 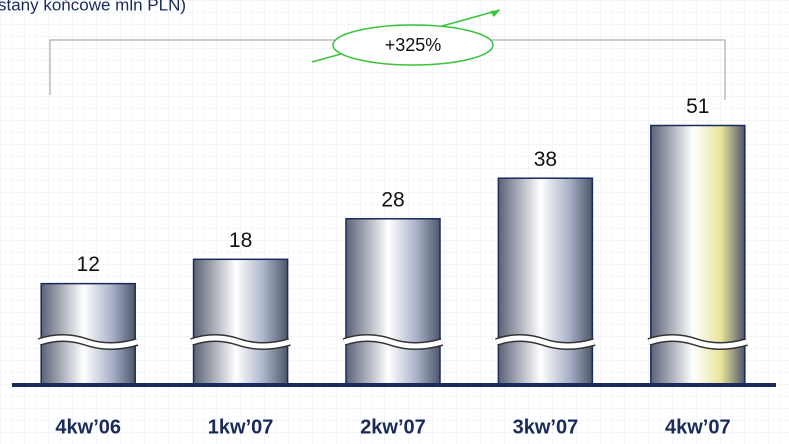 What do you see at coordinates (88, 427) in the screenshot?
I see `x-tick-label: 4kw’06` at bounding box center [88, 427].